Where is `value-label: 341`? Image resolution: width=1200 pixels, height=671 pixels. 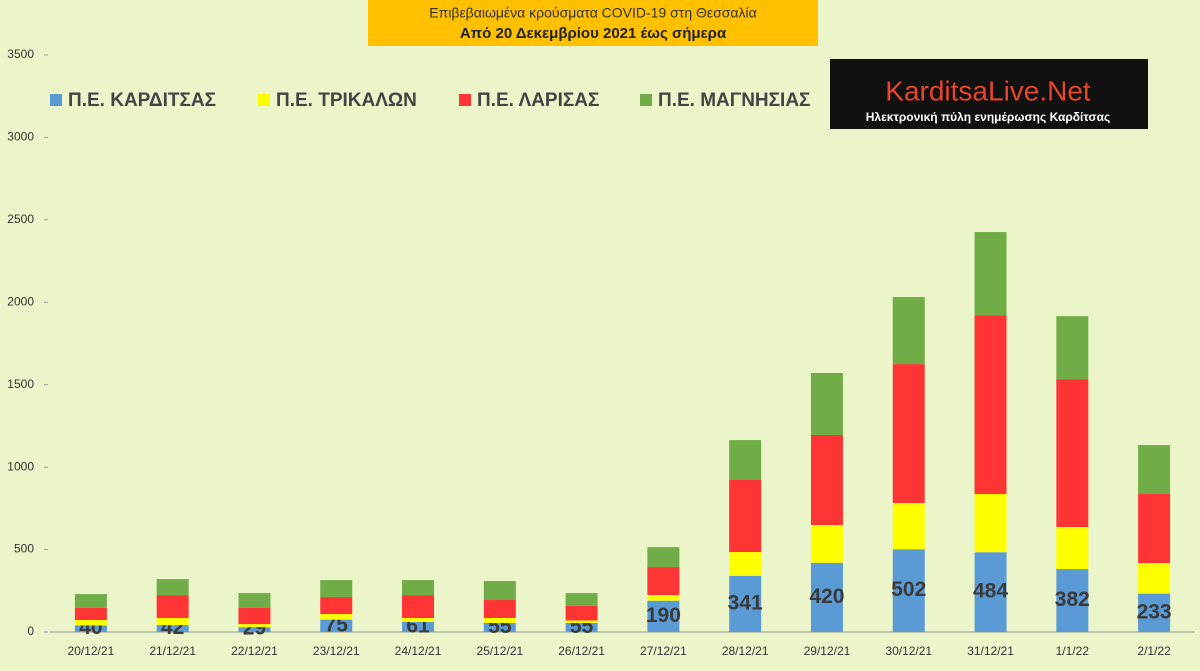 value-label: 341 is located at coordinates (745, 602).